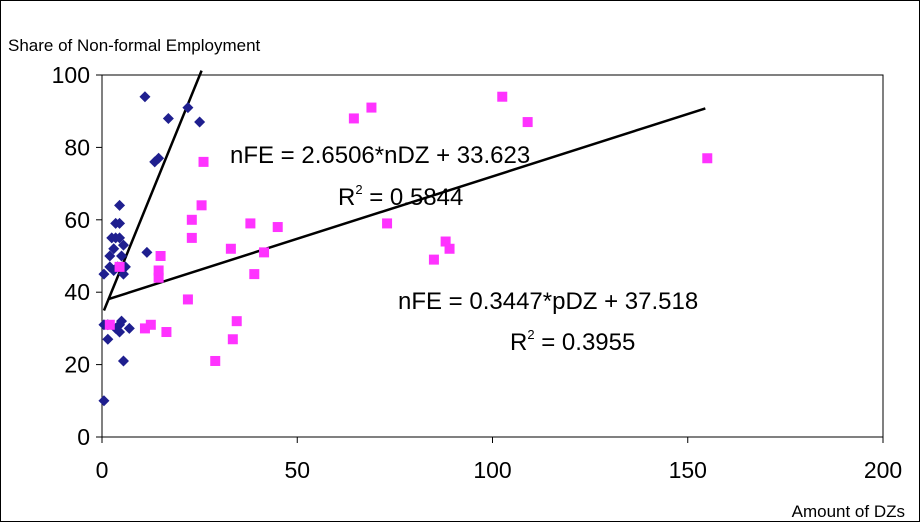 The height and width of the screenshot is (522, 920). I want to click on y-axis-title: Share of Non-formal Employment, so click(134, 45).